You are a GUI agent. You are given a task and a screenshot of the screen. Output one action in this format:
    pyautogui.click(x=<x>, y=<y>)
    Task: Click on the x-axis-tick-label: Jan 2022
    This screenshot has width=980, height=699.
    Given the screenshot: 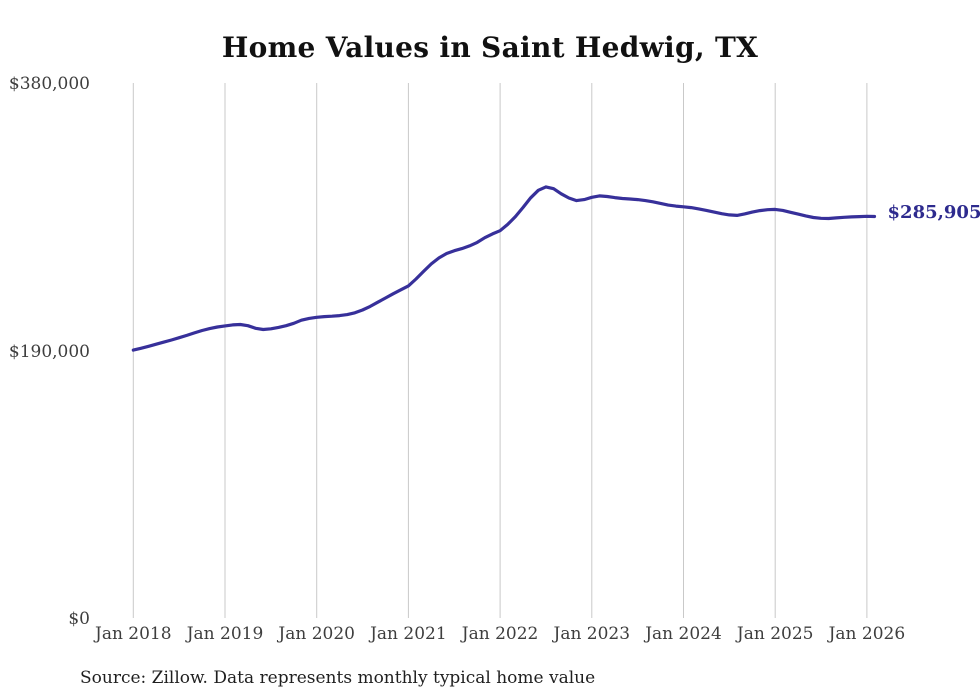 What is the action you would take?
    pyautogui.click(x=500, y=634)
    